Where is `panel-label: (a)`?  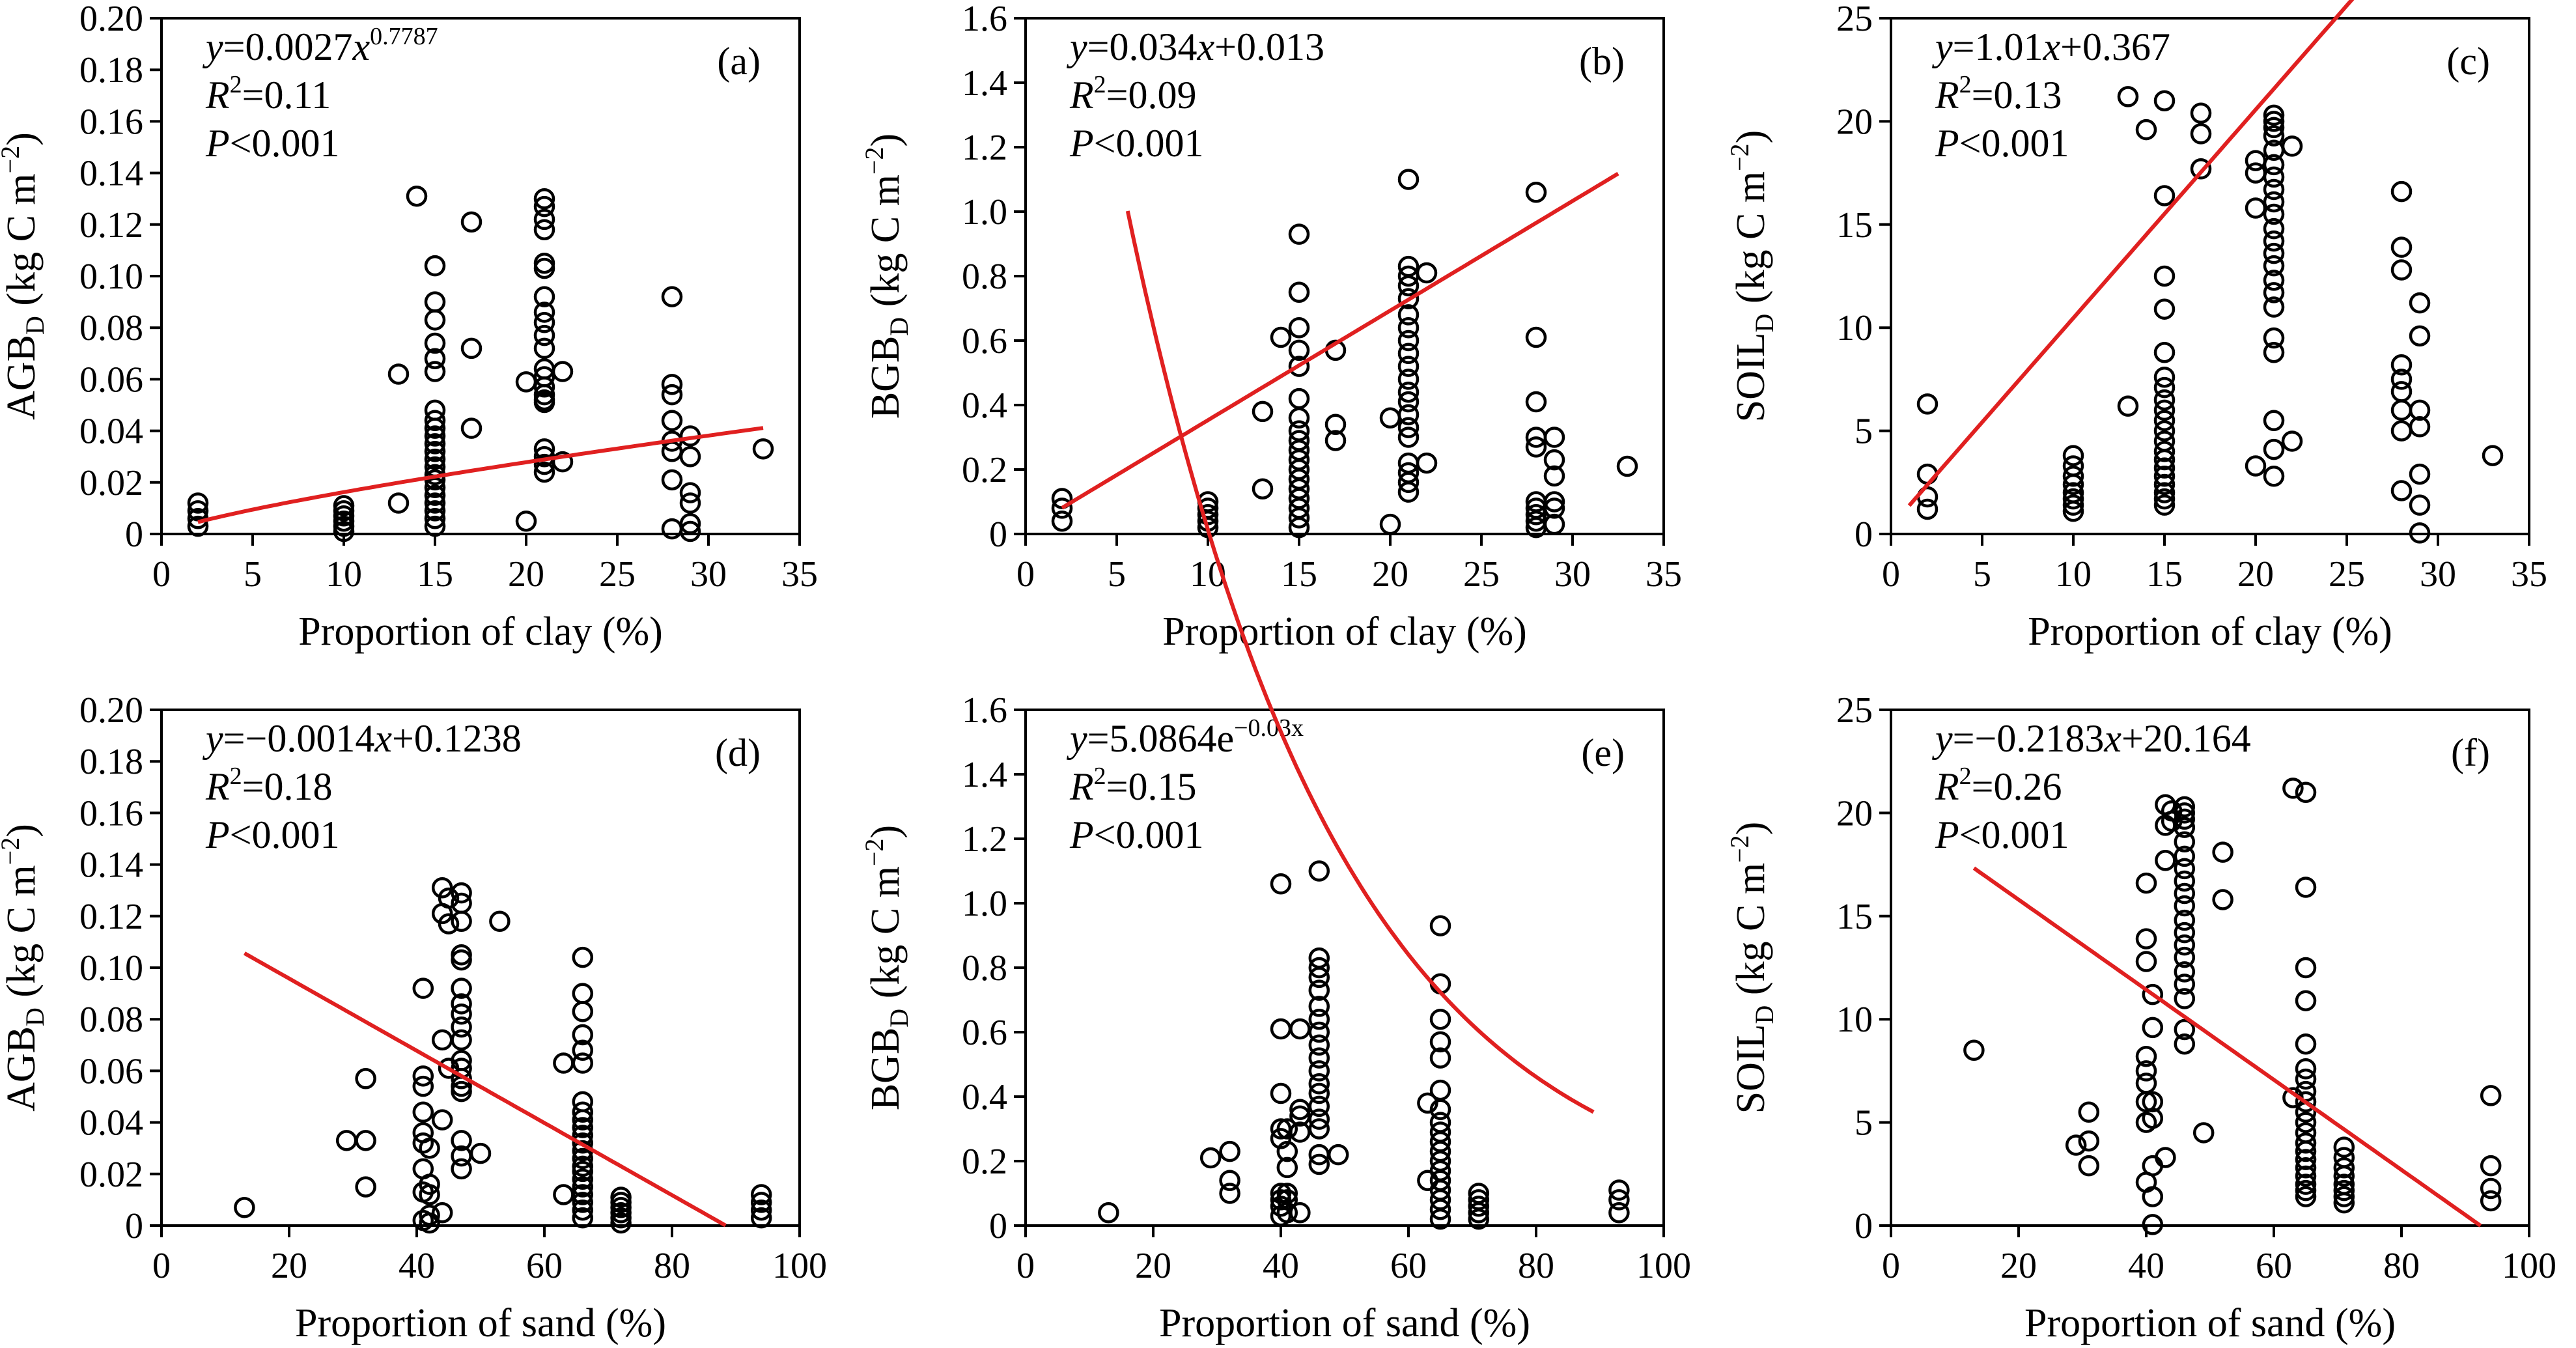
panel-label: (a) is located at coordinates (739, 61).